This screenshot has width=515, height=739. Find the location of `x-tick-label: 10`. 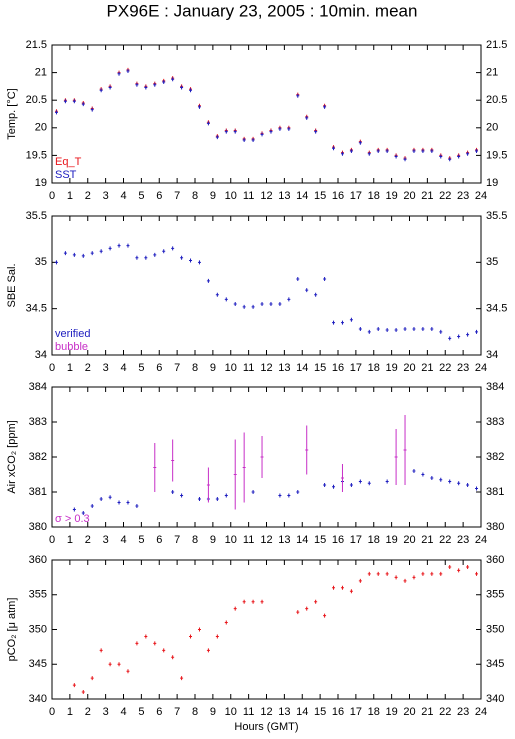

x-tick-label: 10 is located at coordinates (231, 196).